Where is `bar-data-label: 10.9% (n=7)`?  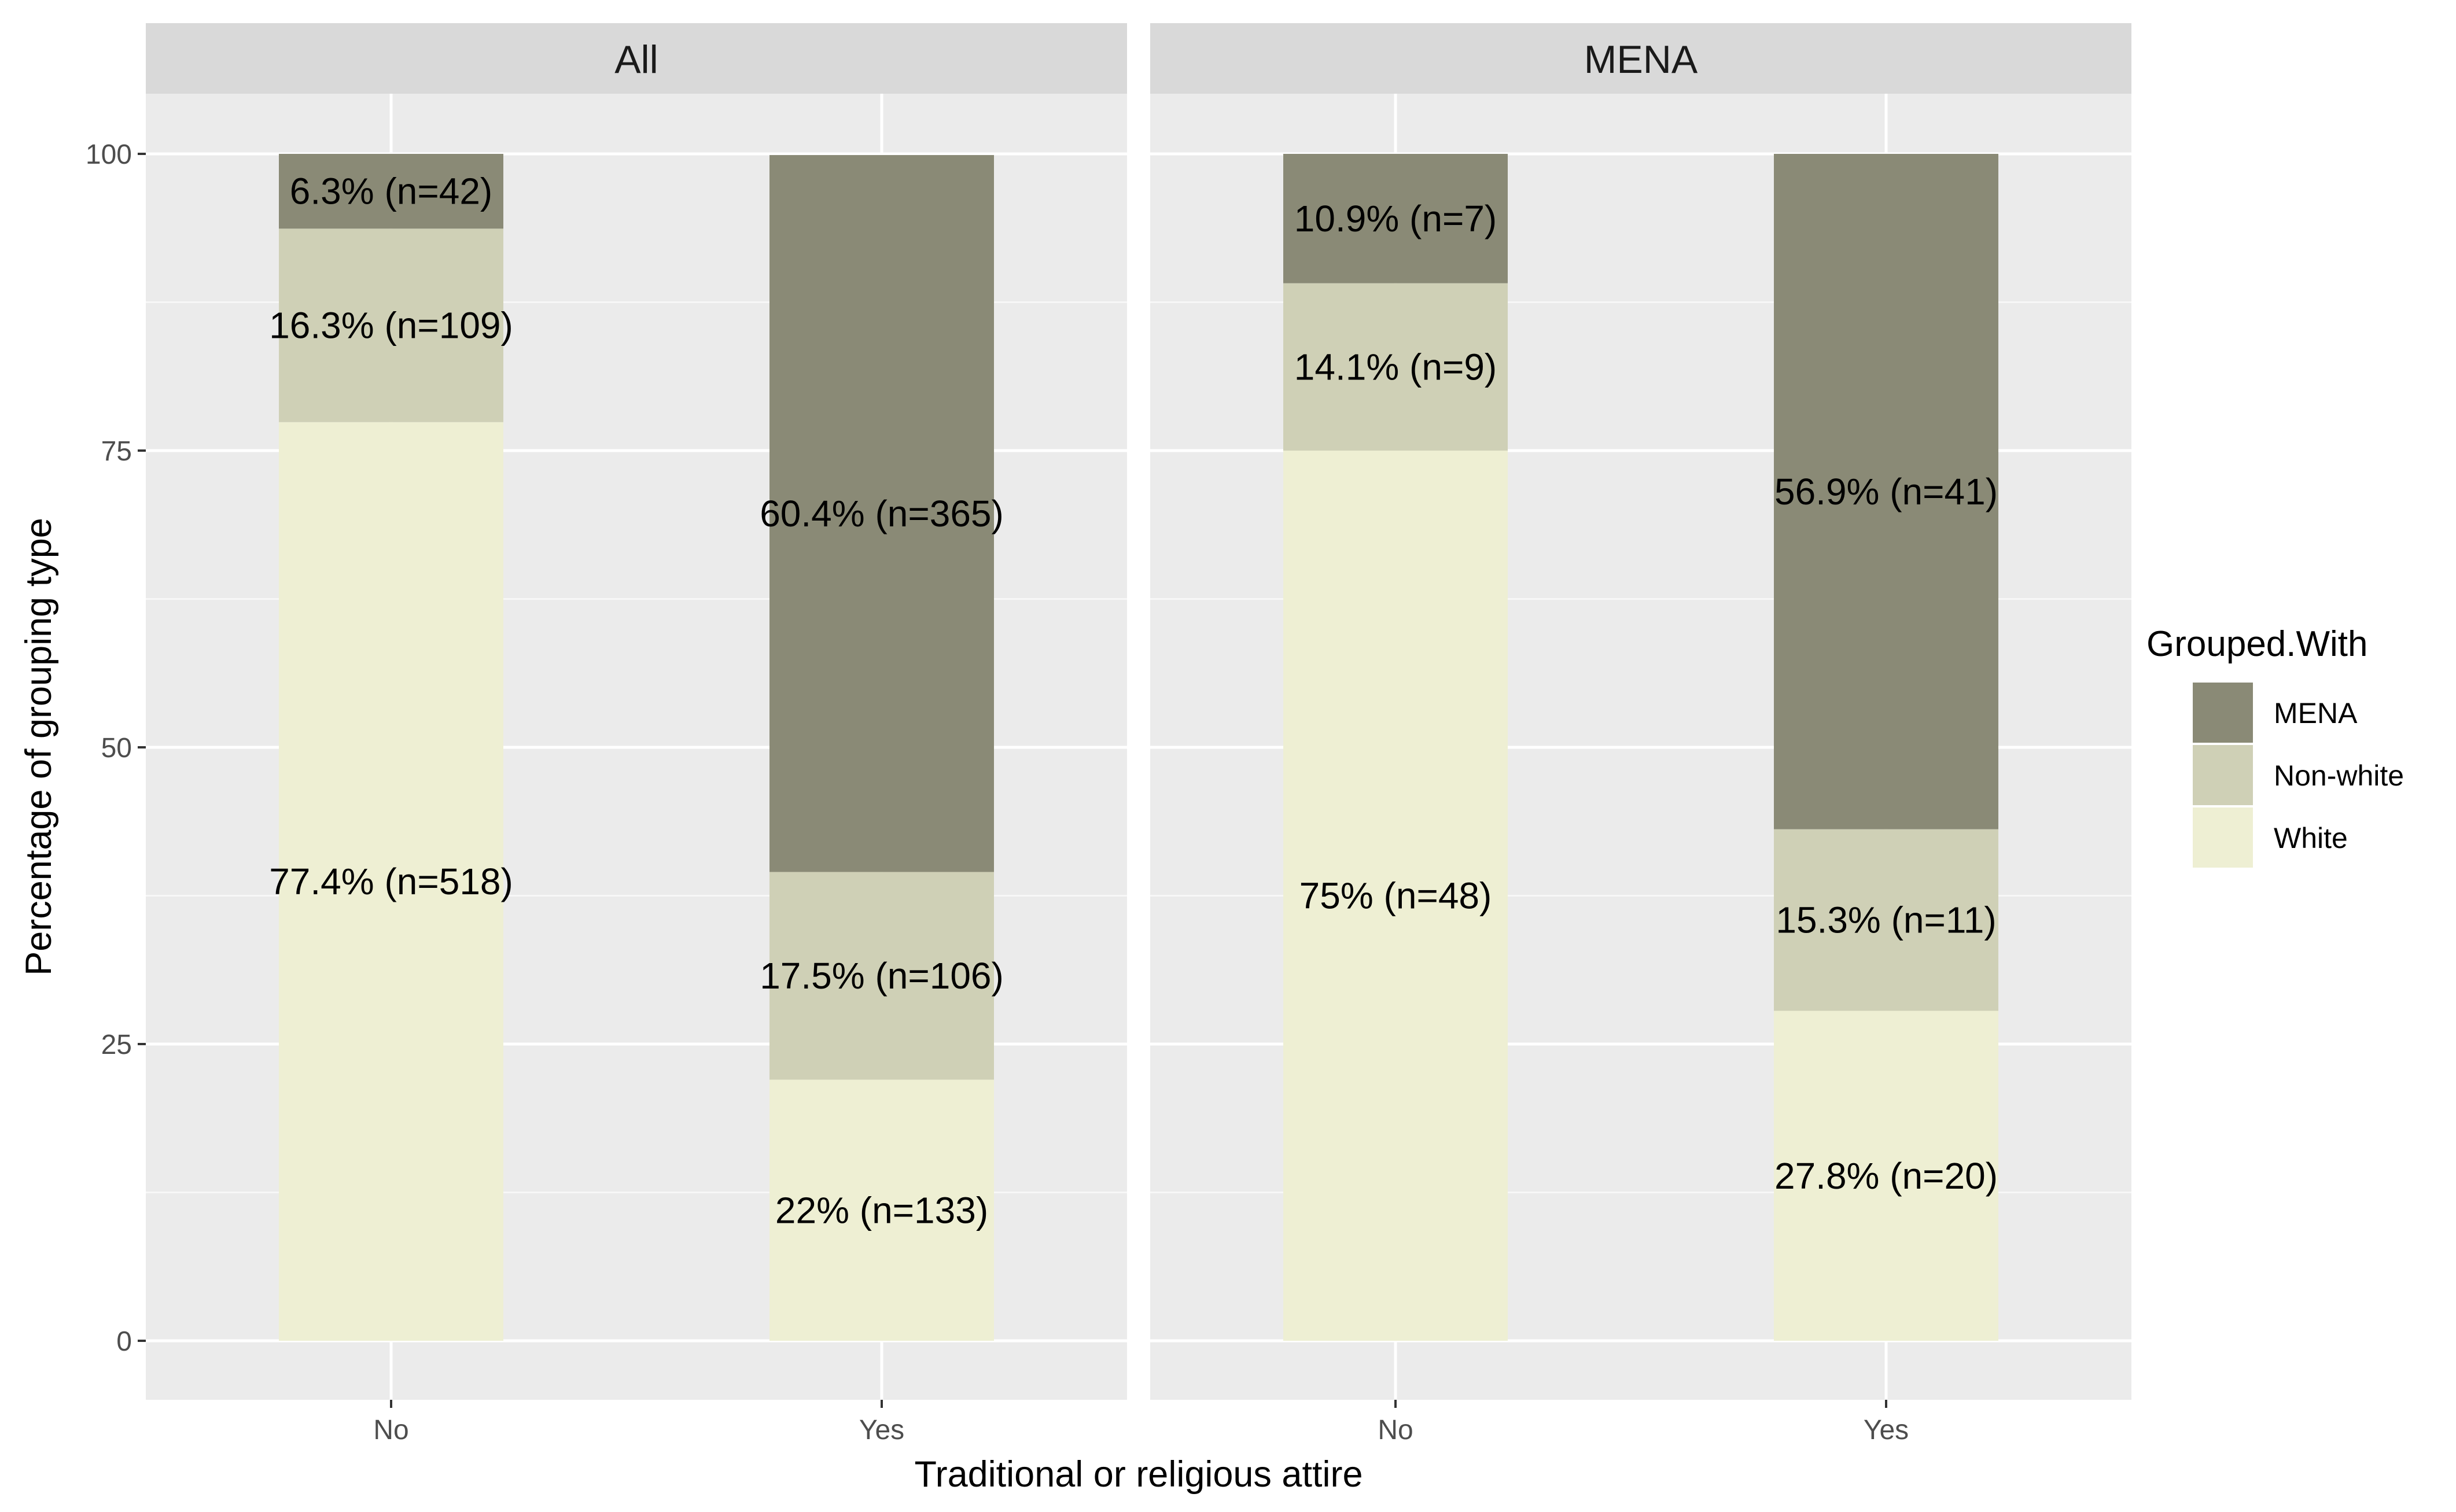 bar-data-label: 10.9% (n=7) is located at coordinates (1395, 218).